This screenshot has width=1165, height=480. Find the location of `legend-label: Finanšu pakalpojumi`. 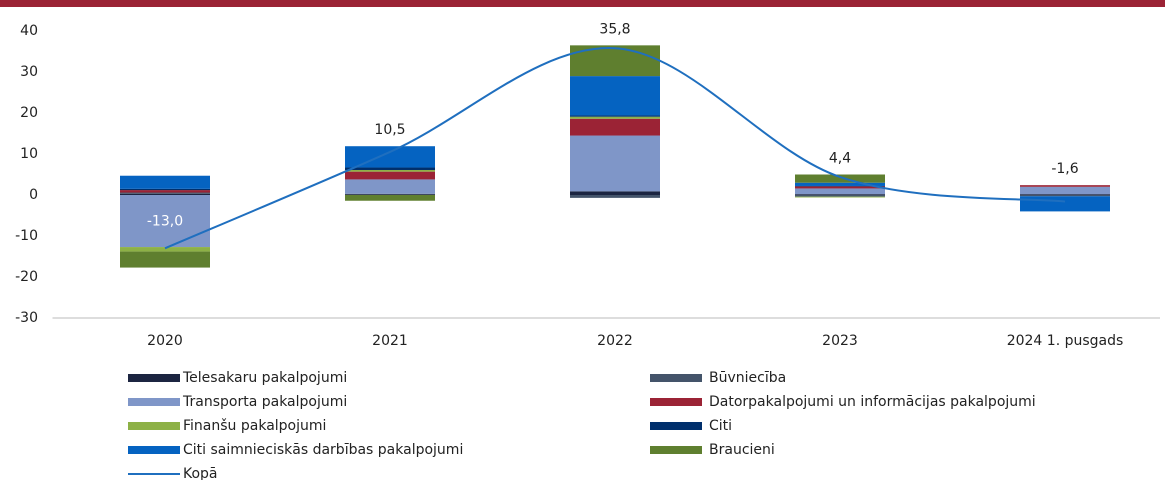

legend-label: Finanšu pakalpojumi is located at coordinates (254, 426).